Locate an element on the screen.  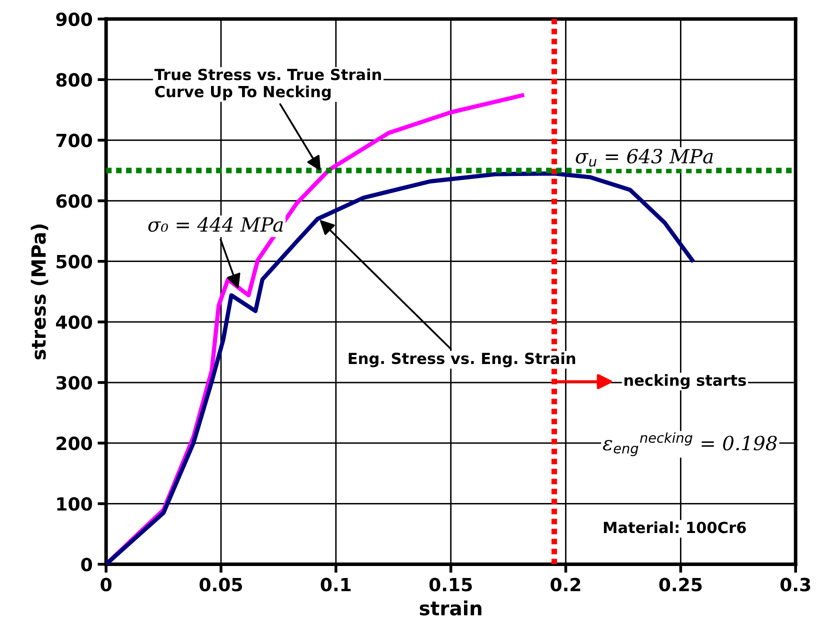
annotation: σ$_{u}$ = 643 MPa is located at coordinates (644, 157).